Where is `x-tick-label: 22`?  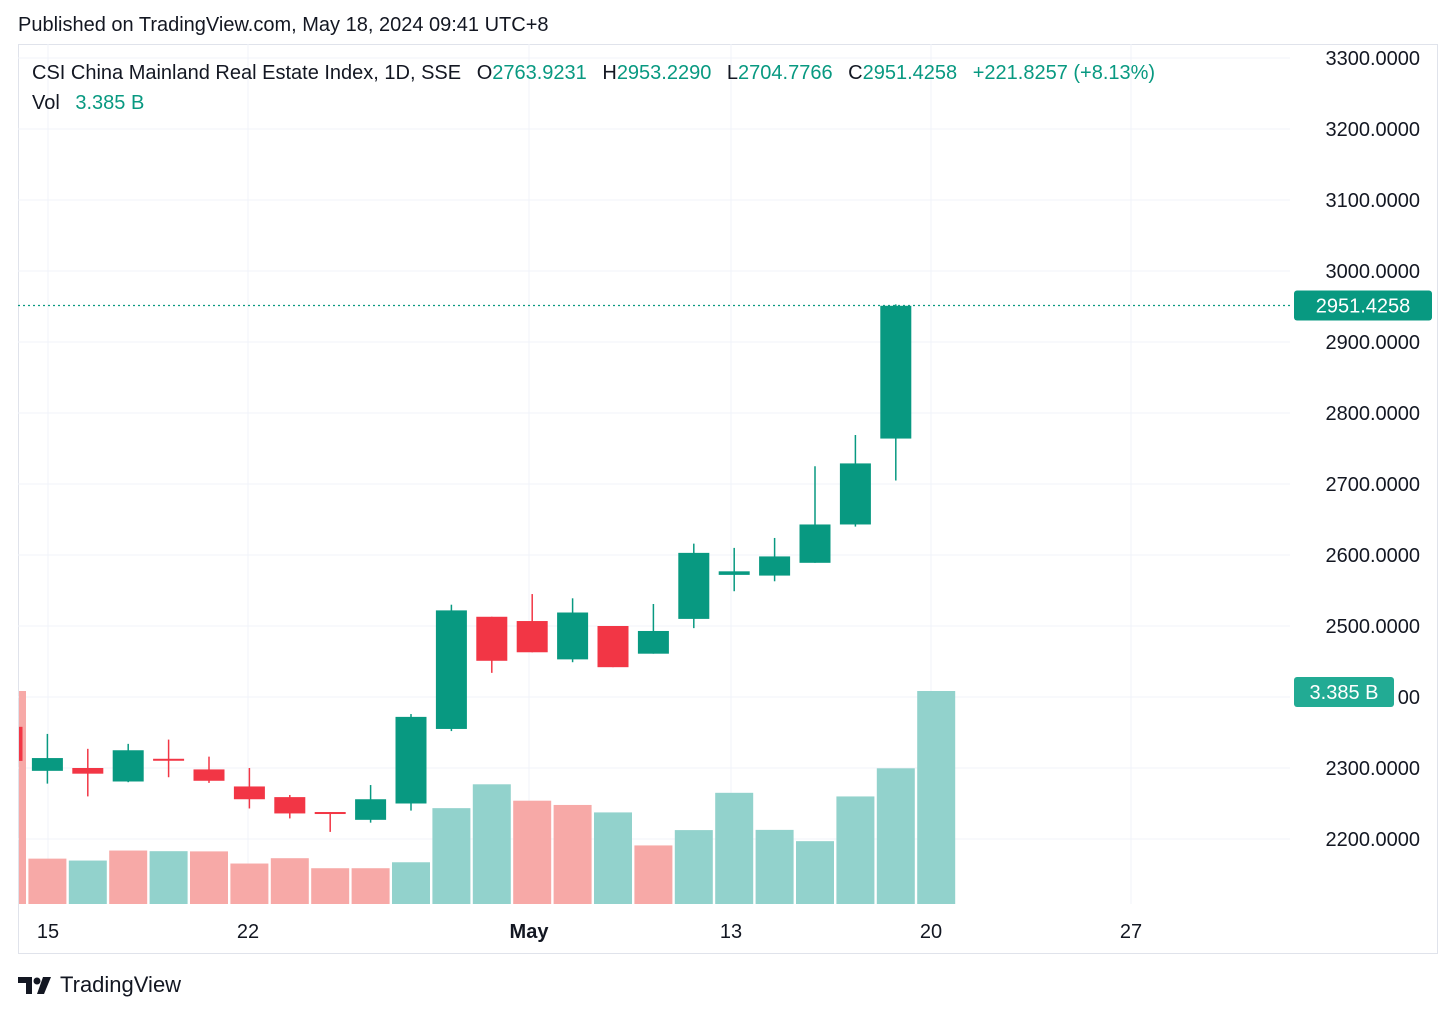 x-tick-label: 22 is located at coordinates (248, 932).